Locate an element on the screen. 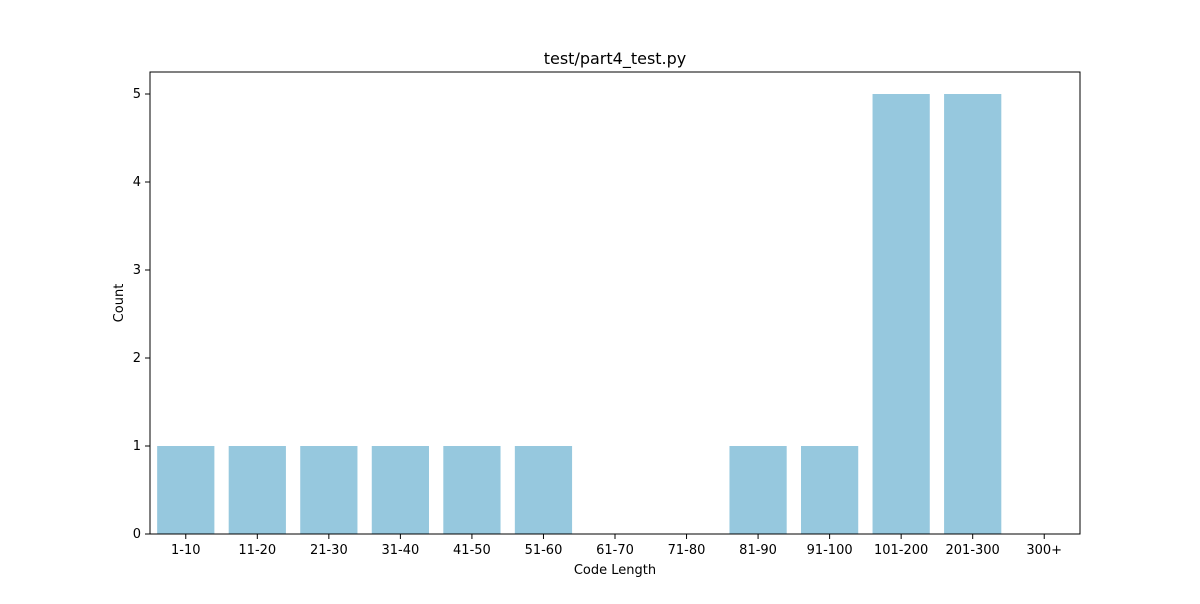  chart-title: test/part4_test.py is located at coordinates (615, 59).